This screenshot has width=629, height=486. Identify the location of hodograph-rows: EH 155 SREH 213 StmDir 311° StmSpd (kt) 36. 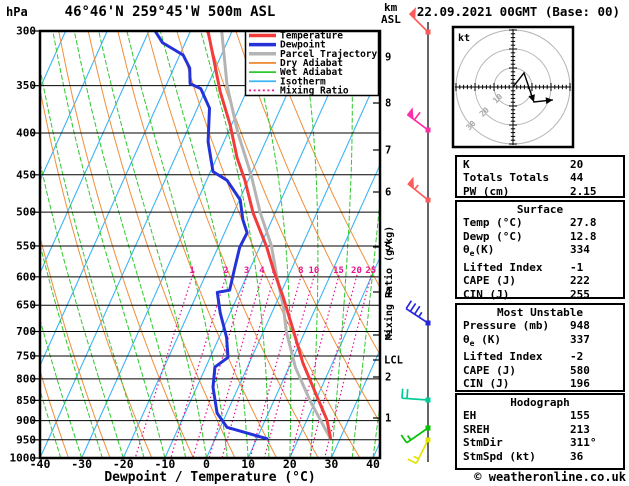
(543, 436).